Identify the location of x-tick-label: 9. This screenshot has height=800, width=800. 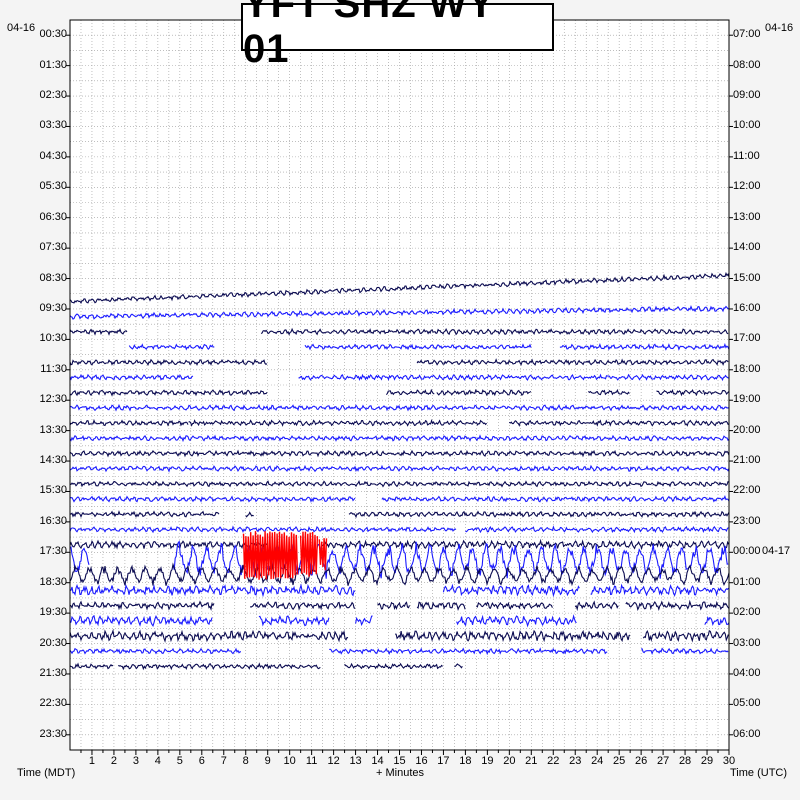
(267, 761).